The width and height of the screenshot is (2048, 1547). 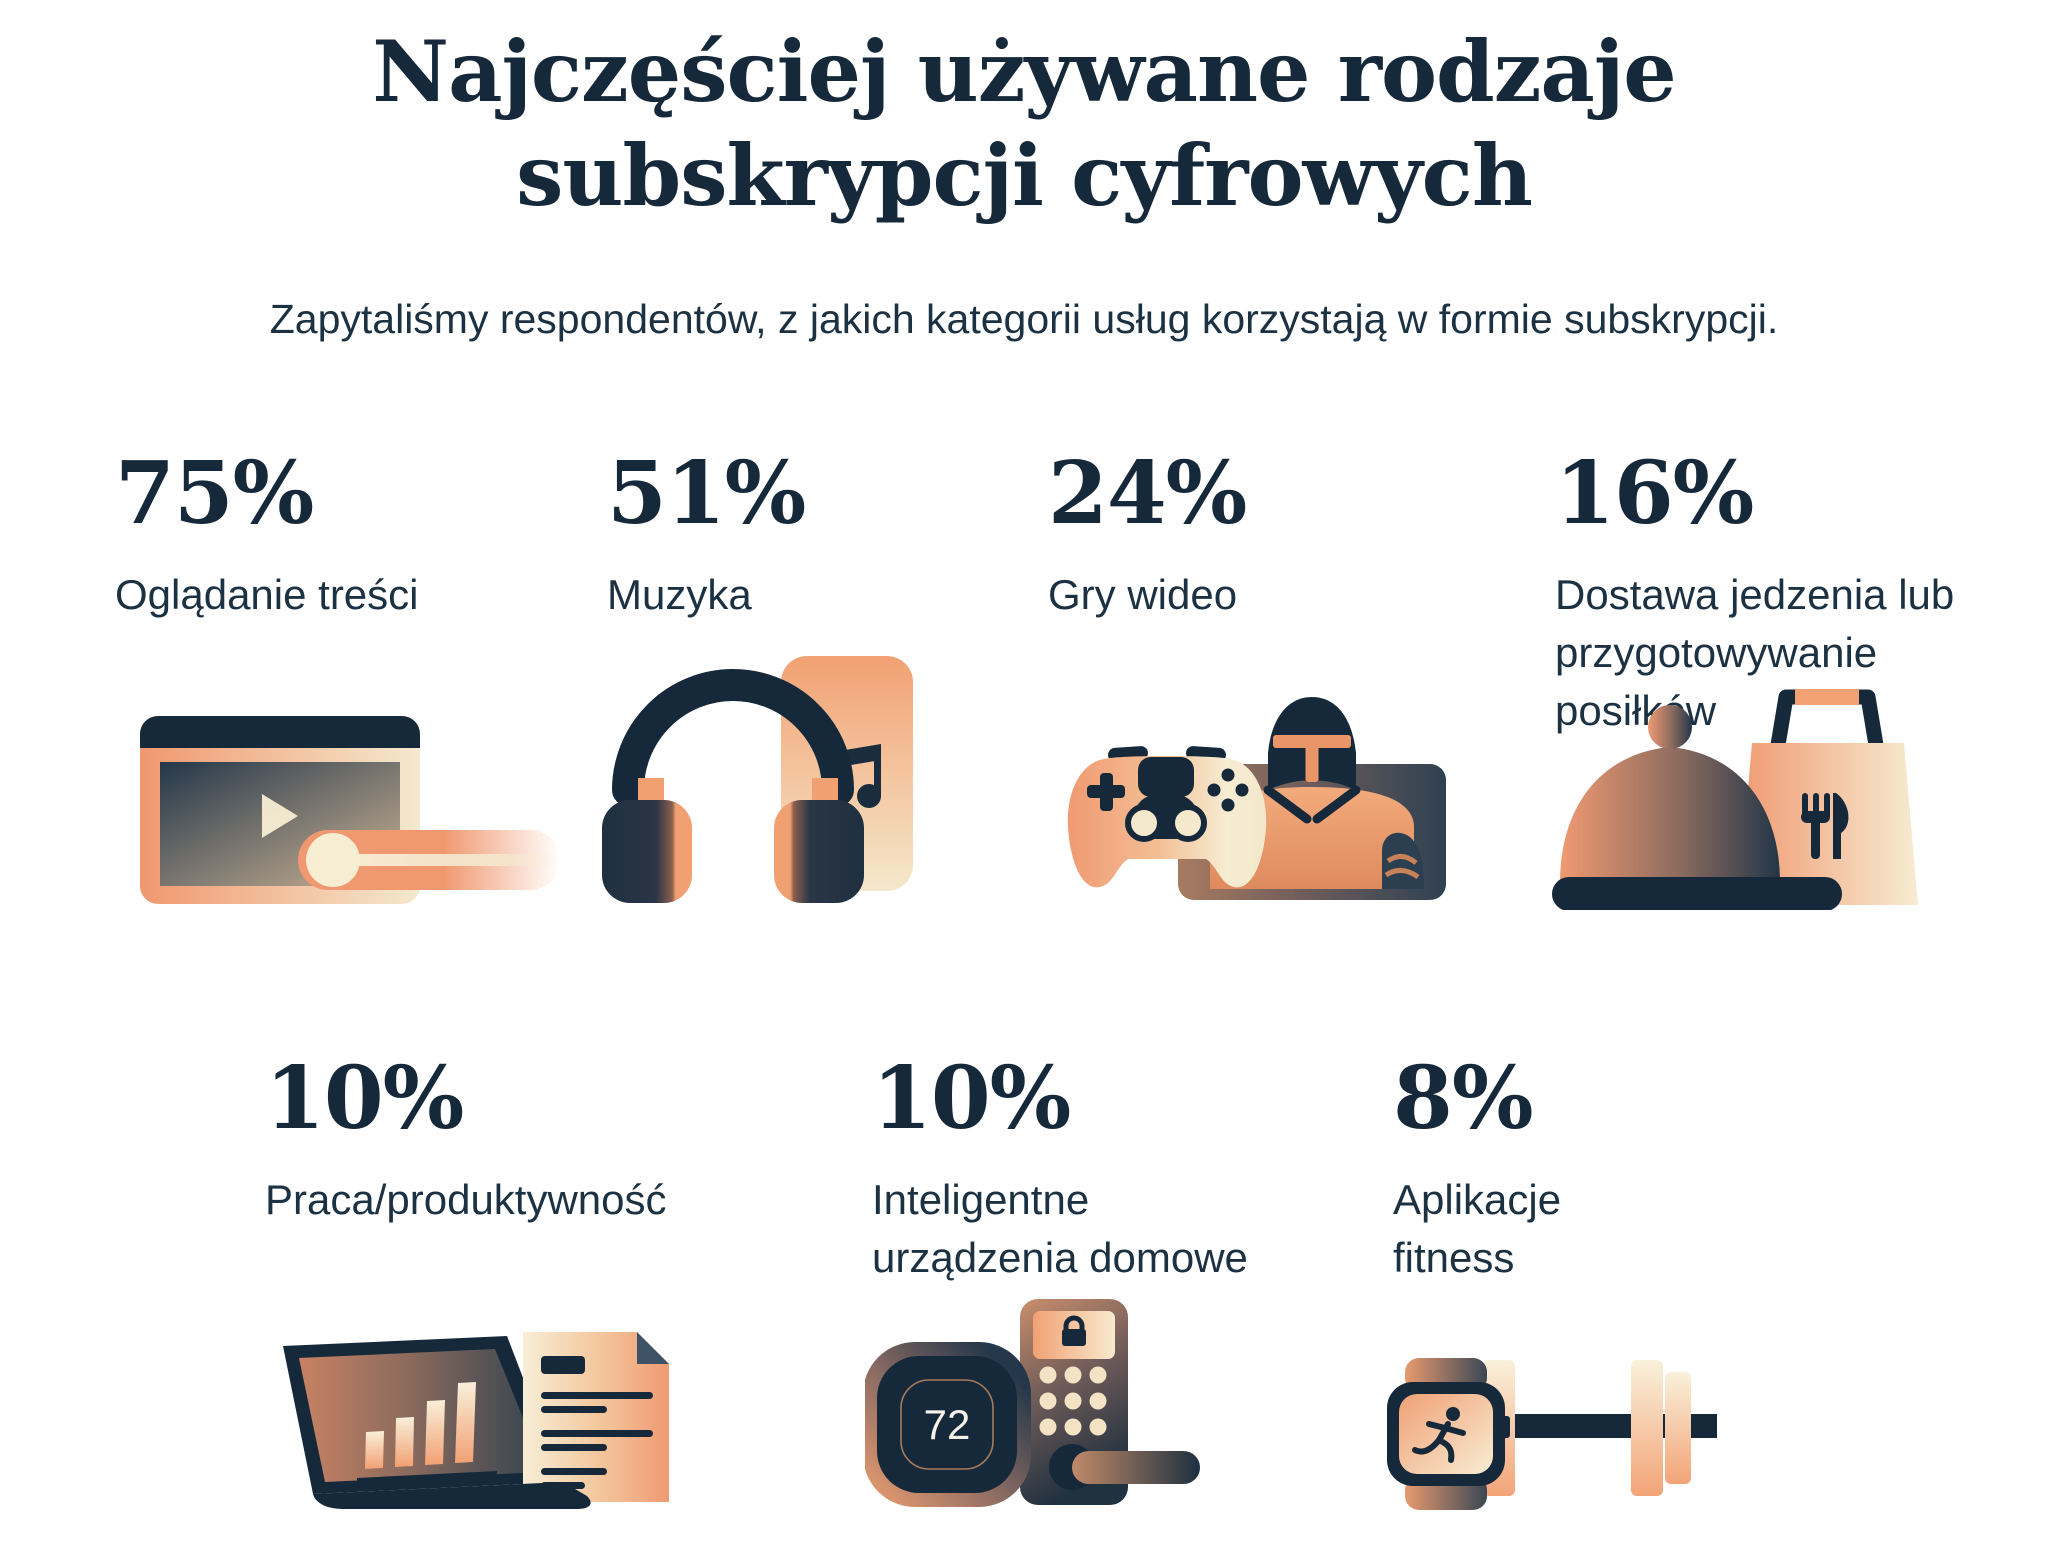 I want to click on stat-watching-content: 75% Oglądanie treści, so click(x=267, y=537).